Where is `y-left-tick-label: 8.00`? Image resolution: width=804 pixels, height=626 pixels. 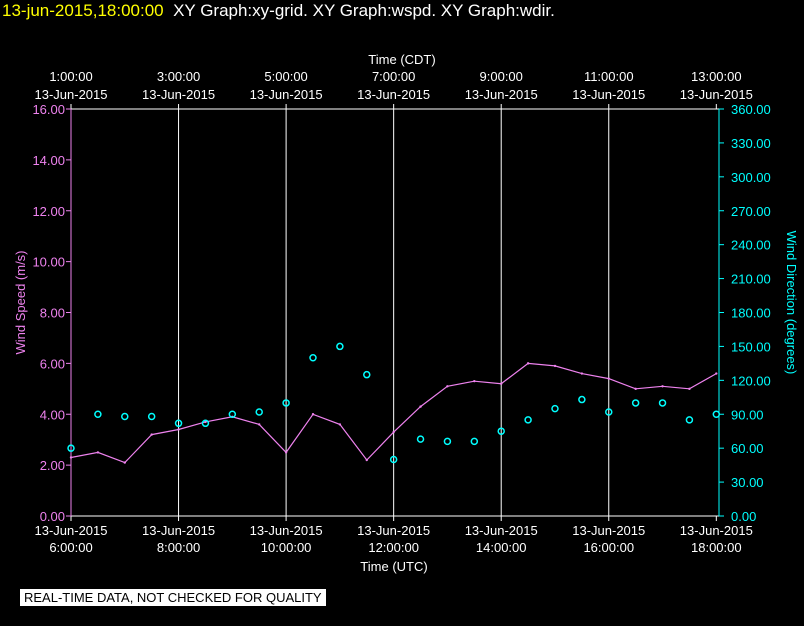
y-left-tick-label: 8.00 is located at coordinates (52, 313).